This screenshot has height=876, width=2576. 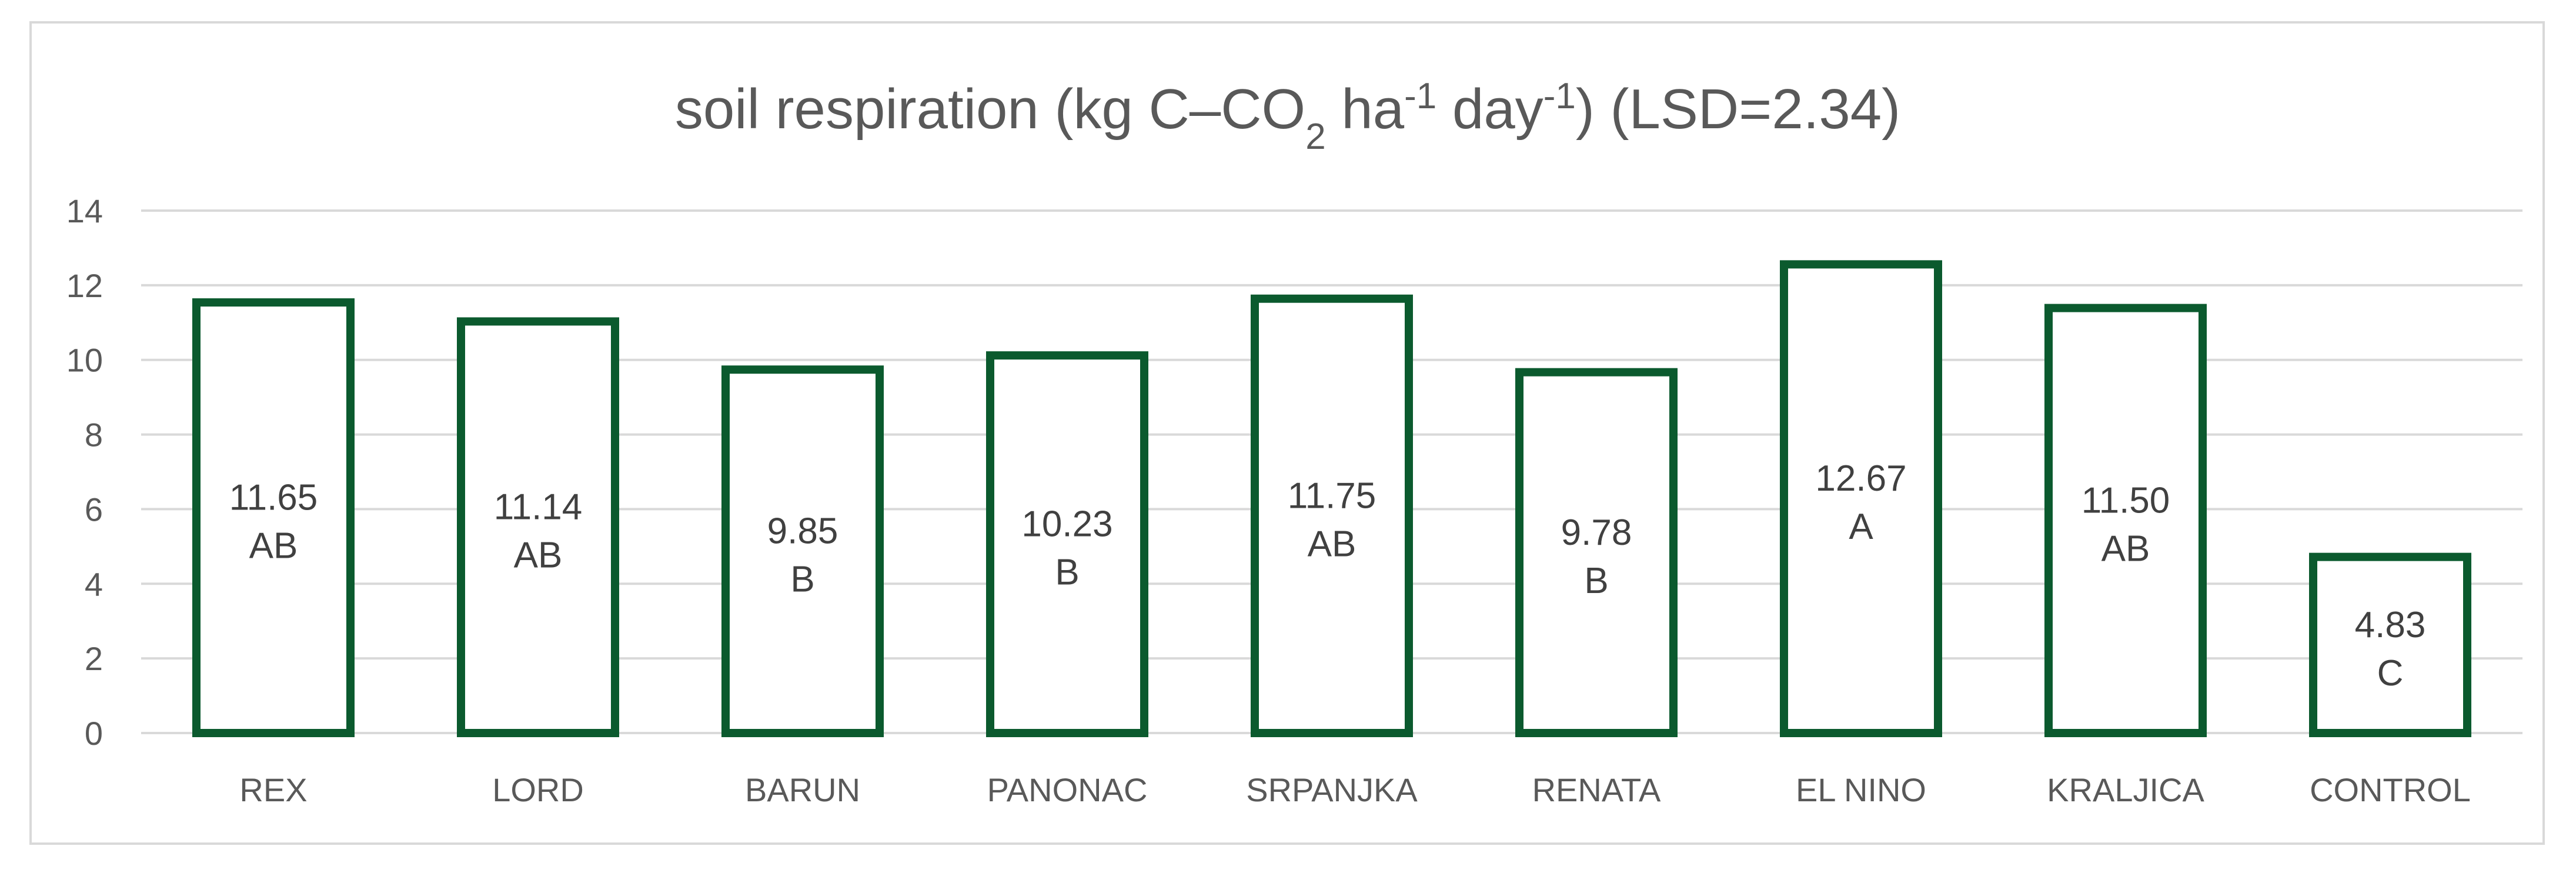 What do you see at coordinates (538, 789) in the screenshot?
I see `x-category-label: LORD` at bounding box center [538, 789].